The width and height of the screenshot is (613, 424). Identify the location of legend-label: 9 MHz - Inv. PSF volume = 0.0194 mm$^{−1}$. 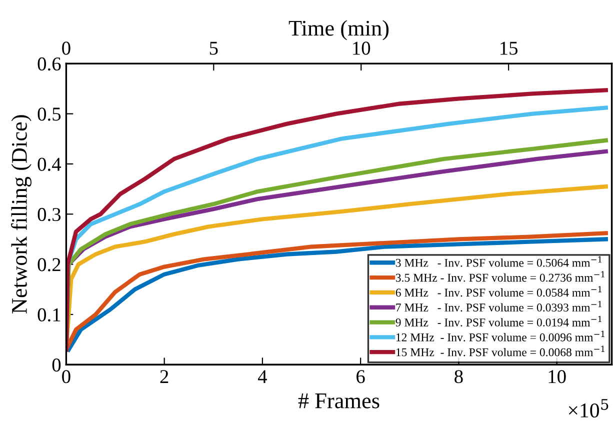
(499, 321).